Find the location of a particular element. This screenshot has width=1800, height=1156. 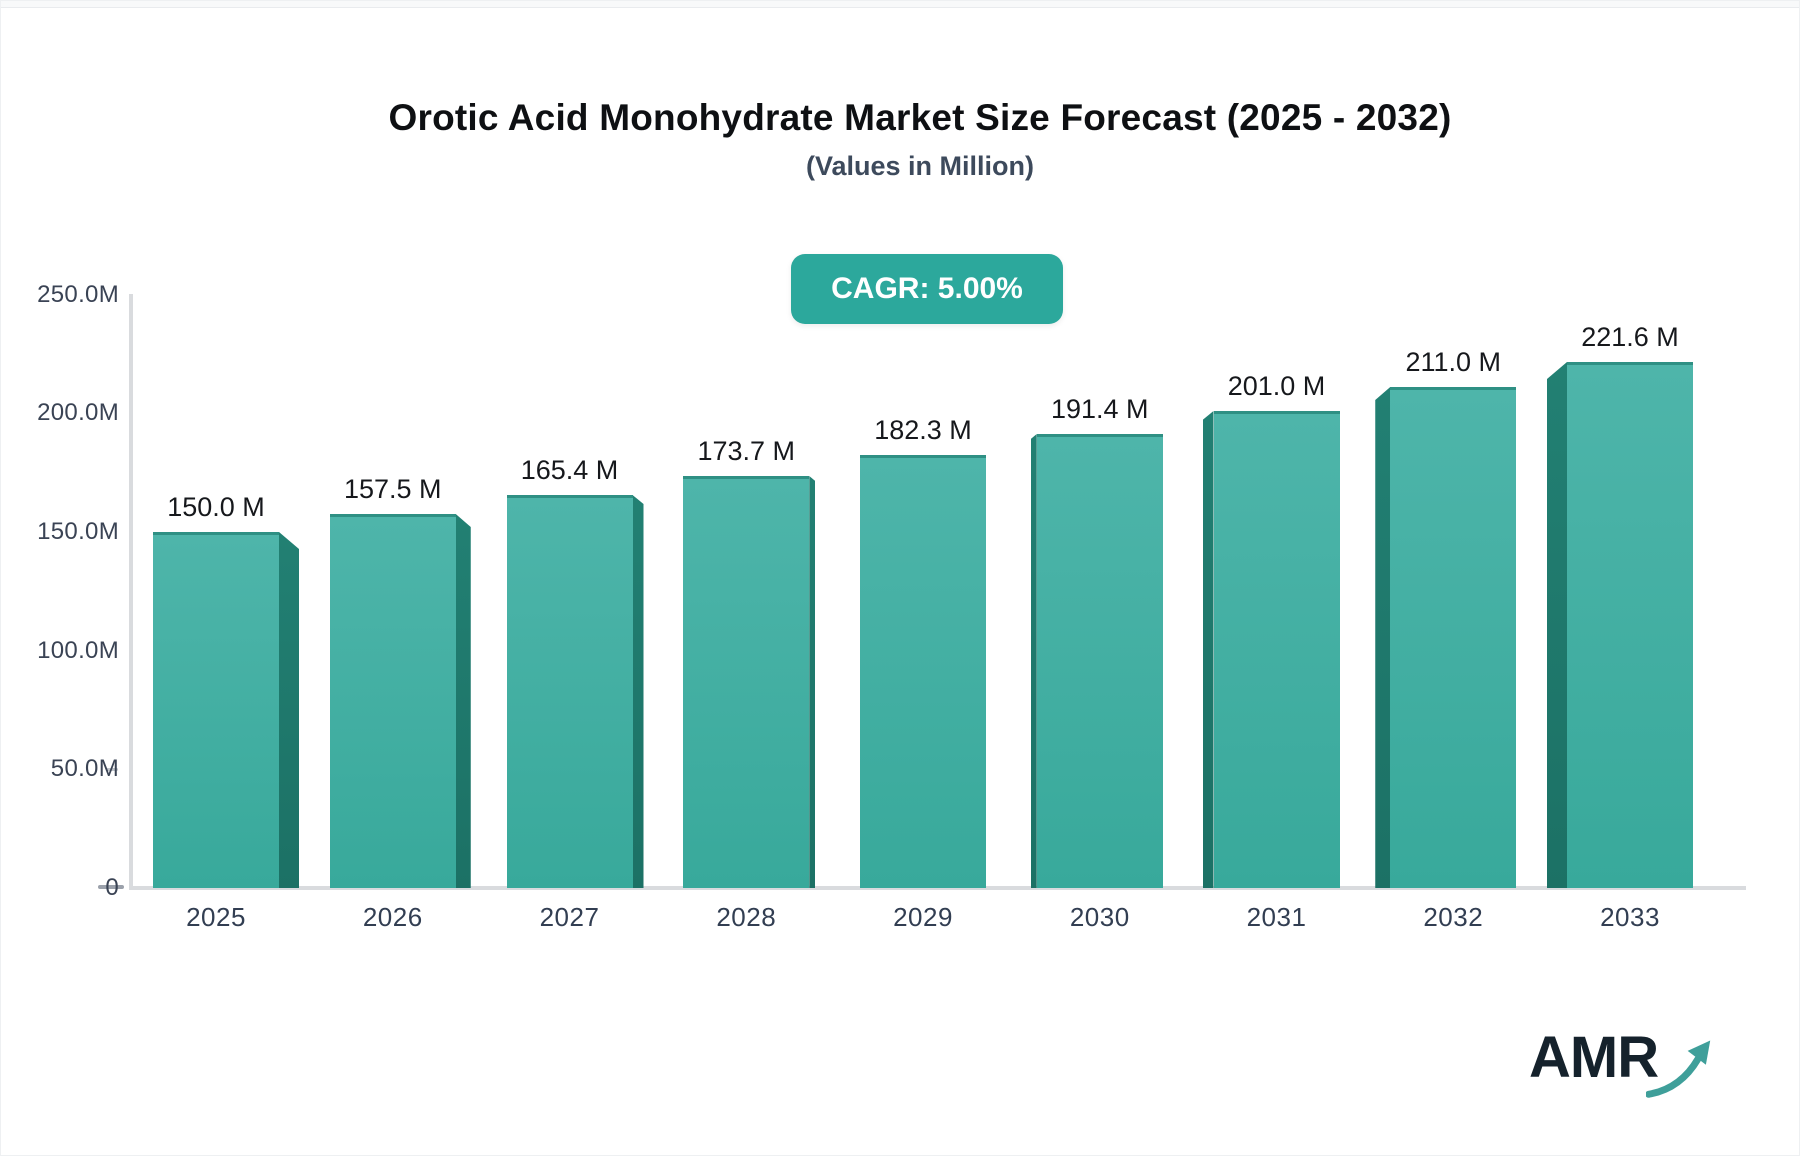

bar-value-label: 221.6 M is located at coordinates (1630, 337).